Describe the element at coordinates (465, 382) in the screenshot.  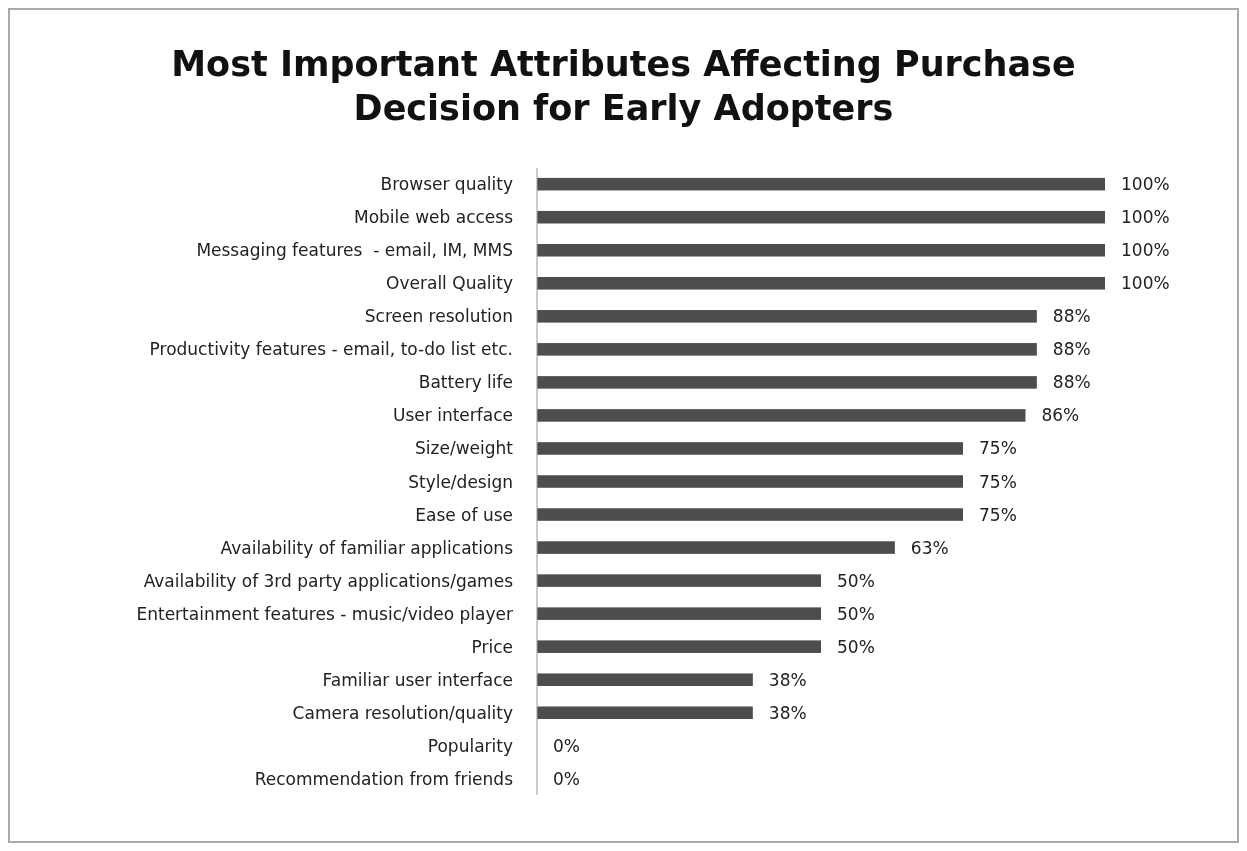
I see `y-tick-label: Battery life` at that location.